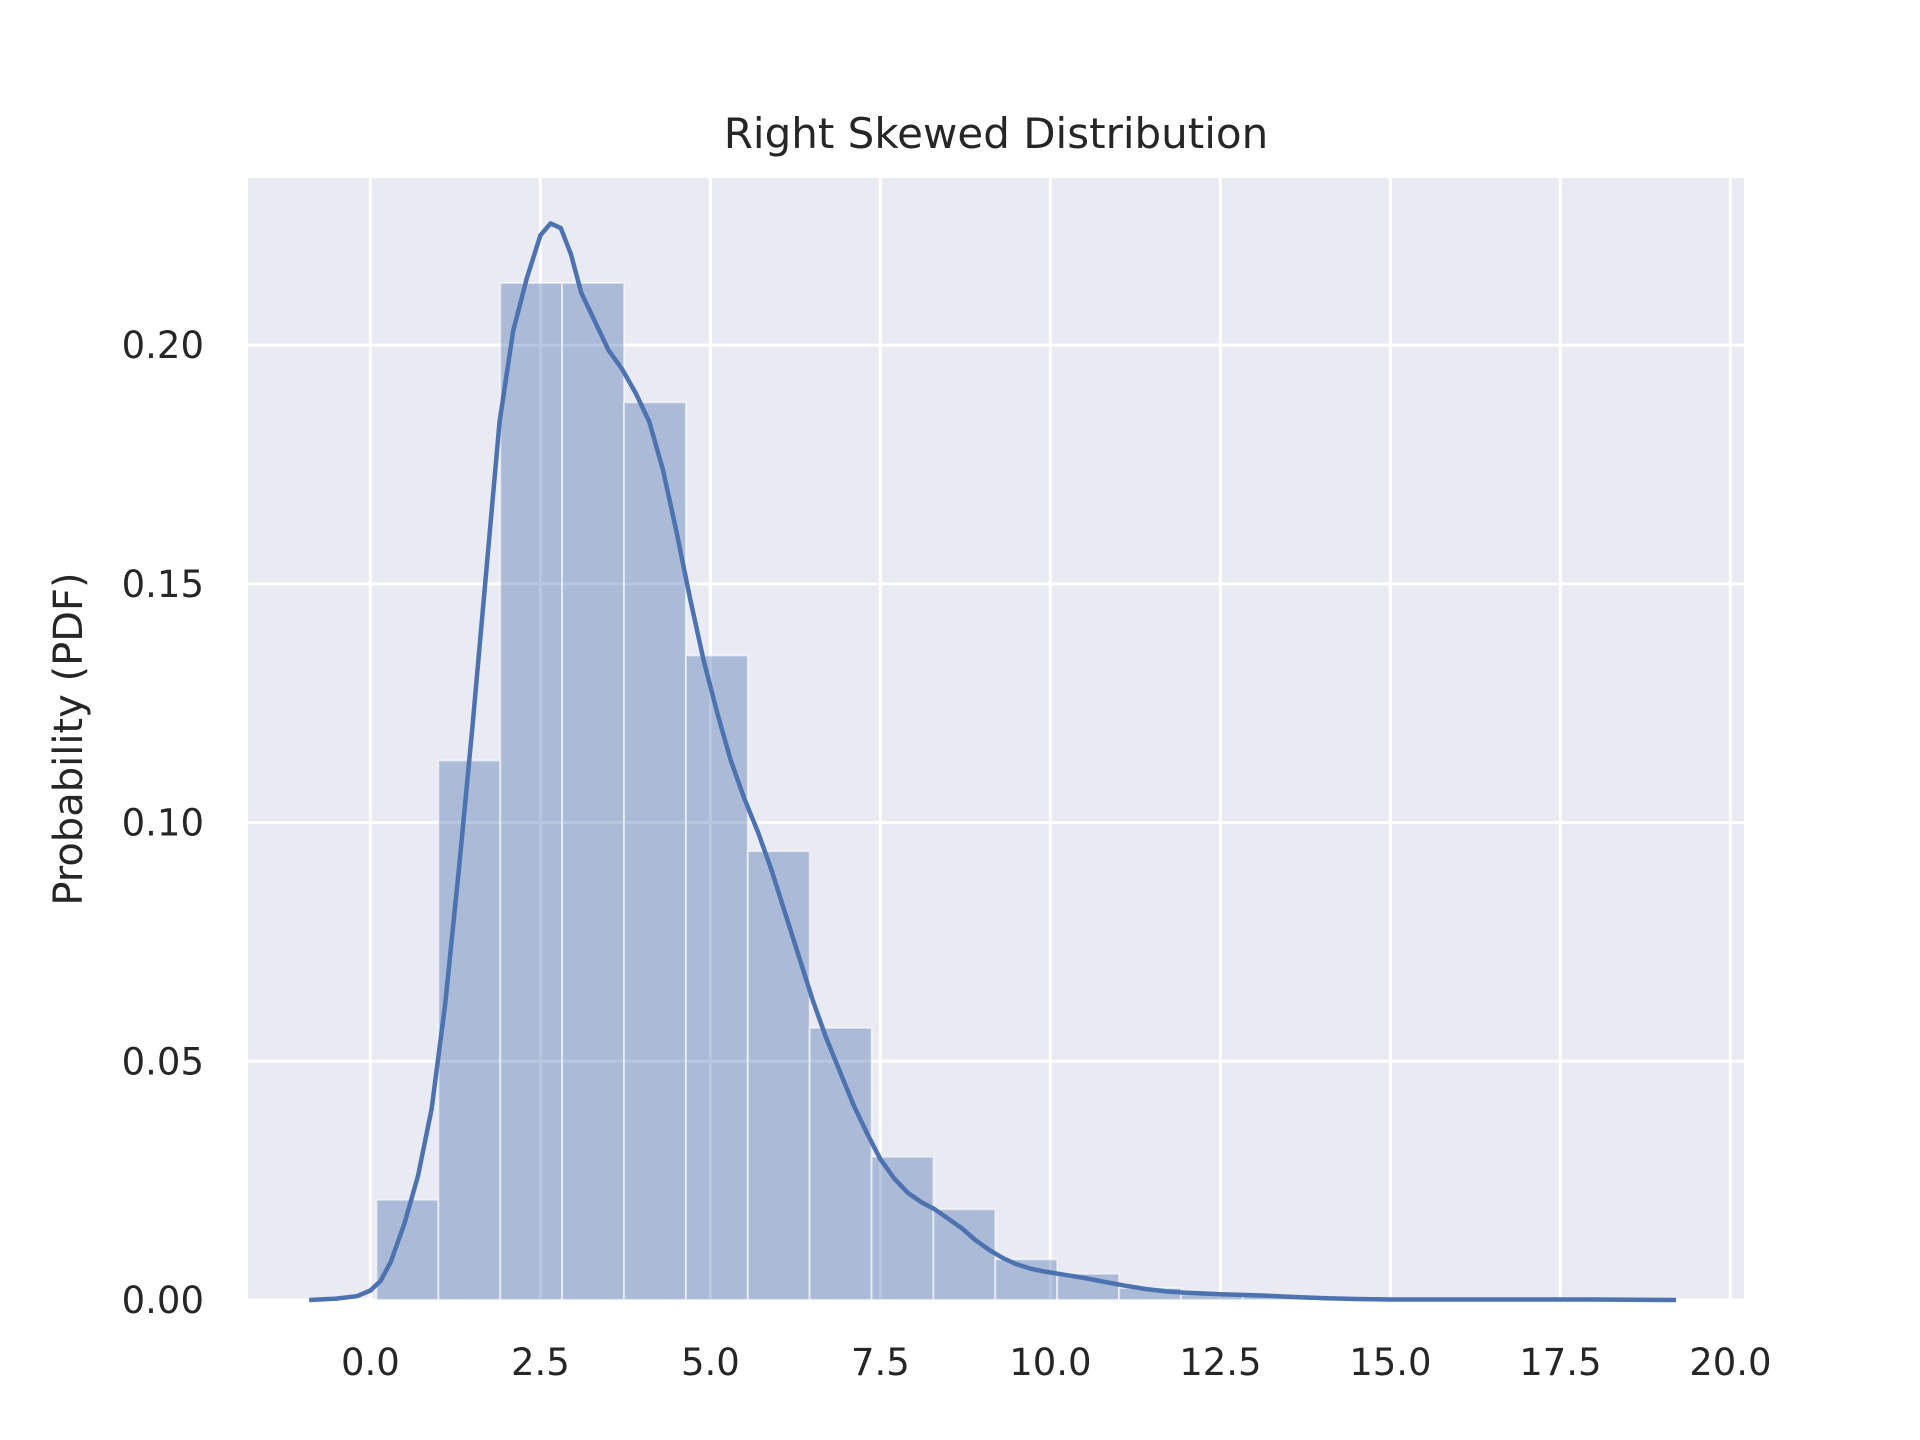 The width and height of the screenshot is (1920, 1440). What do you see at coordinates (710, 1362) in the screenshot?
I see `x-tick-label: 5.0` at bounding box center [710, 1362].